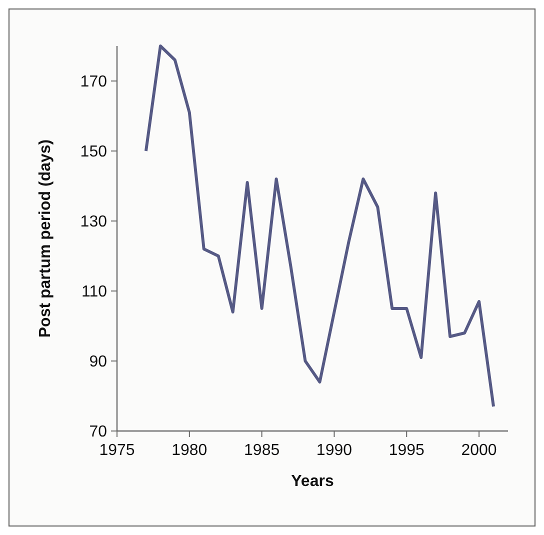 The height and width of the screenshot is (535, 544). Describe the element at coordinates (479, 450) in the screenshot. I see `x-tick-label: 2000` at that location.